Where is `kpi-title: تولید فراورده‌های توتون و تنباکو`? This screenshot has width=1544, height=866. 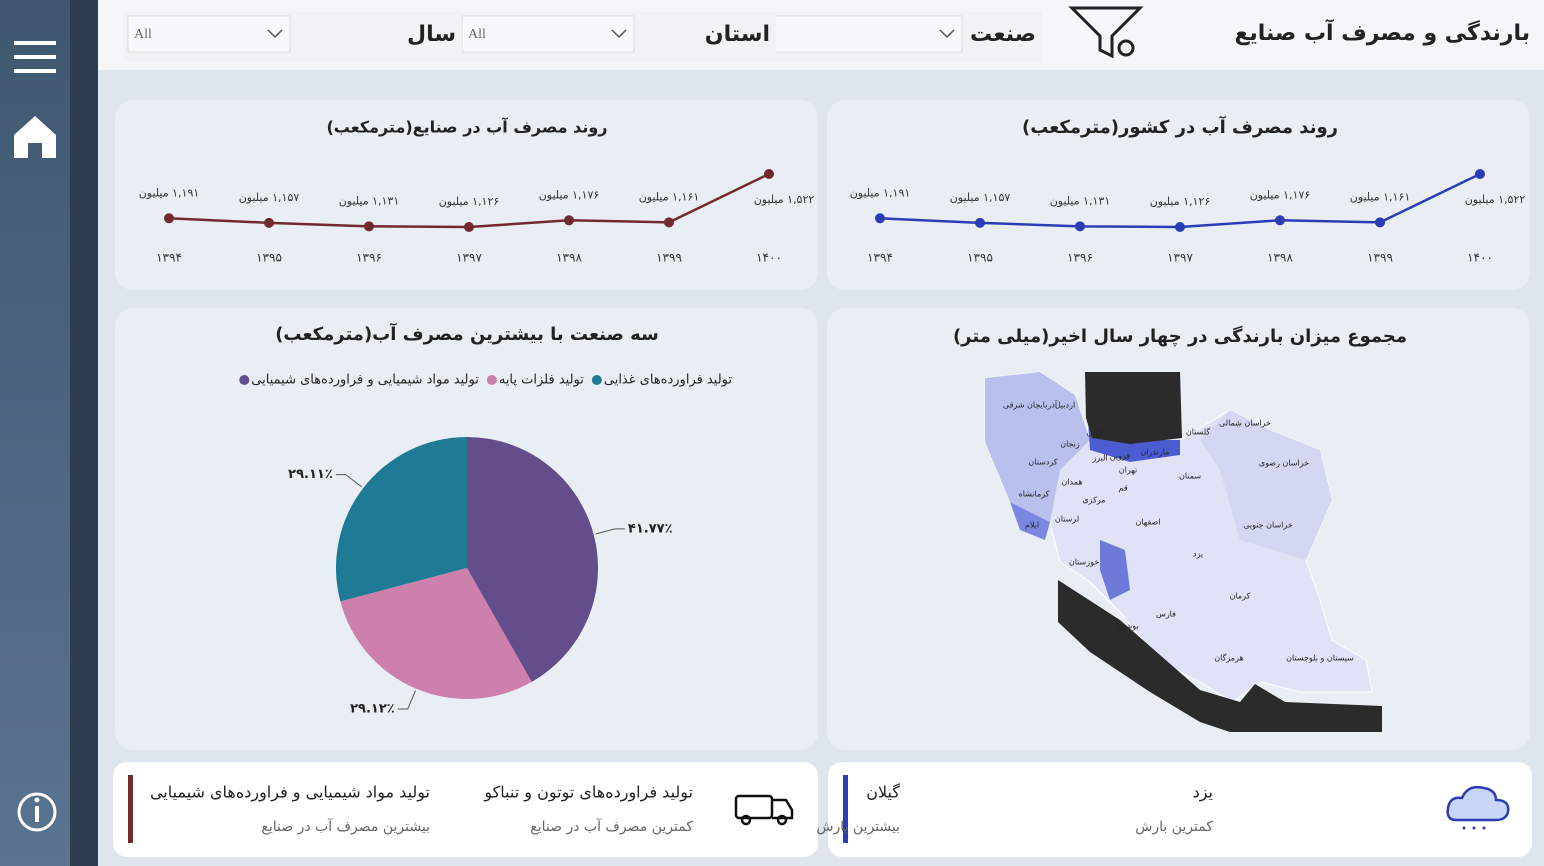
kpi-title: تولید فراورده‌های توتون و تنباکو is located at coordinates (588, 793).